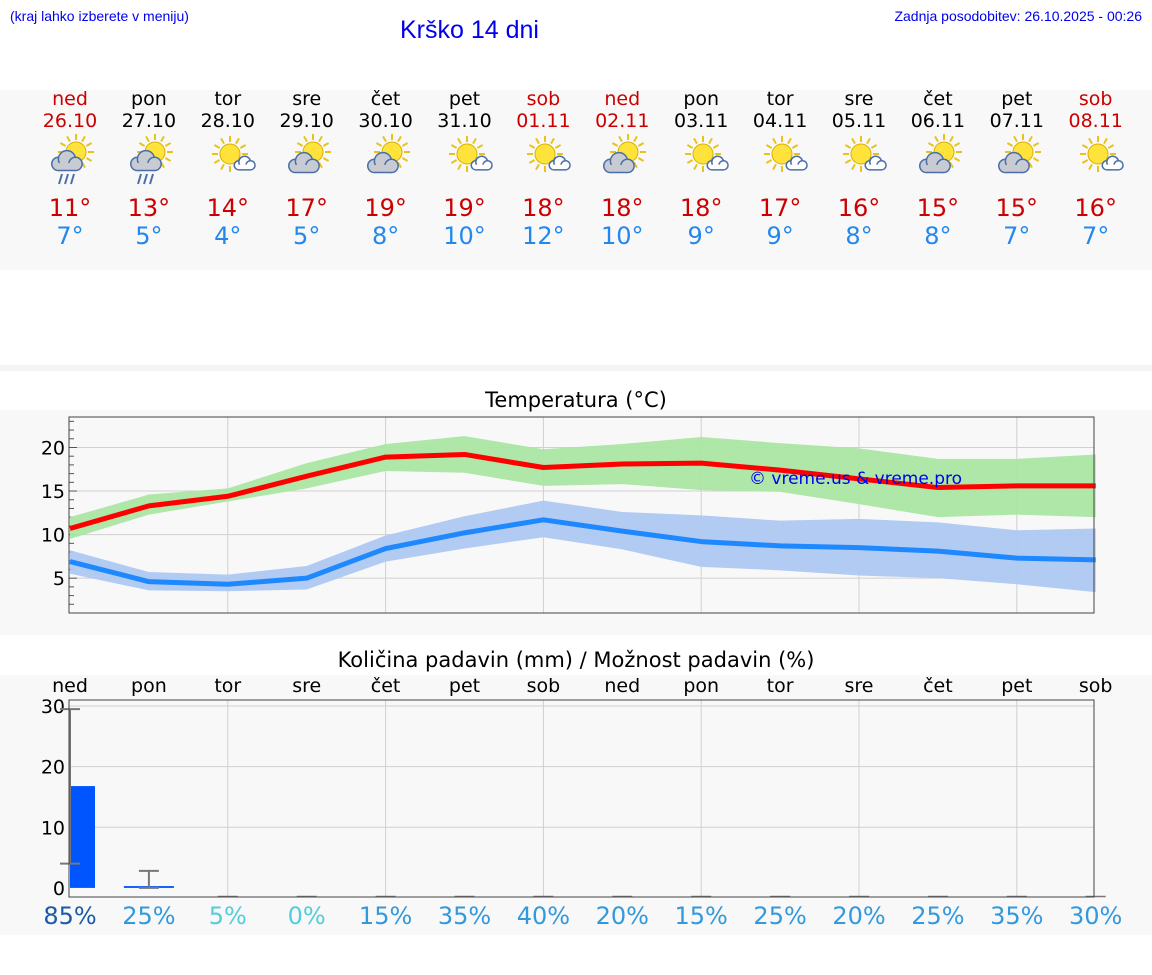  I want to click on precipitation-chance: 85%, so click(70, 916).